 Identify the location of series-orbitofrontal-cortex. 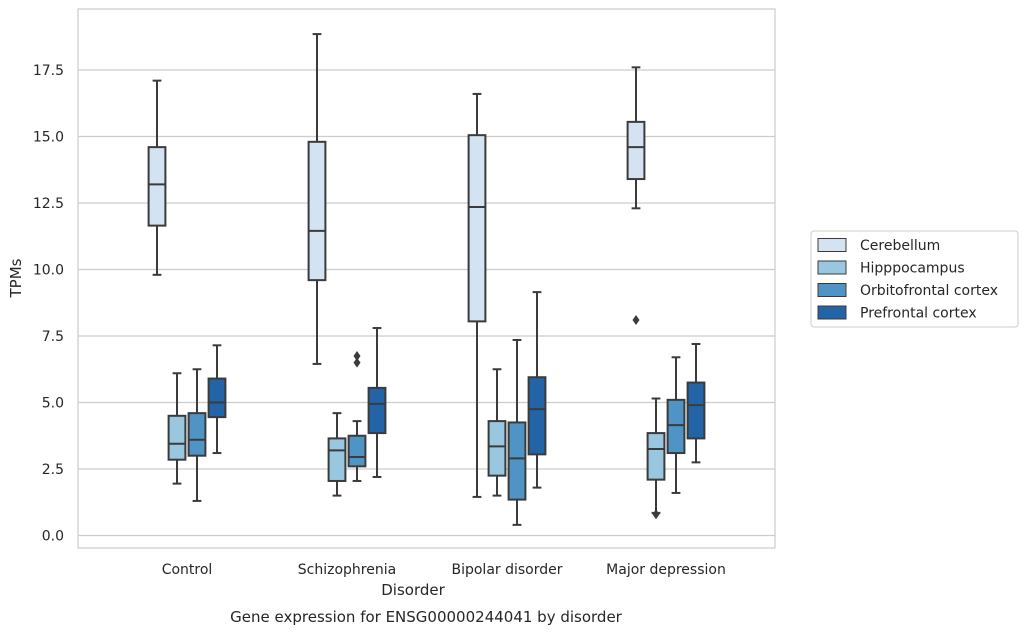
(436, 432).